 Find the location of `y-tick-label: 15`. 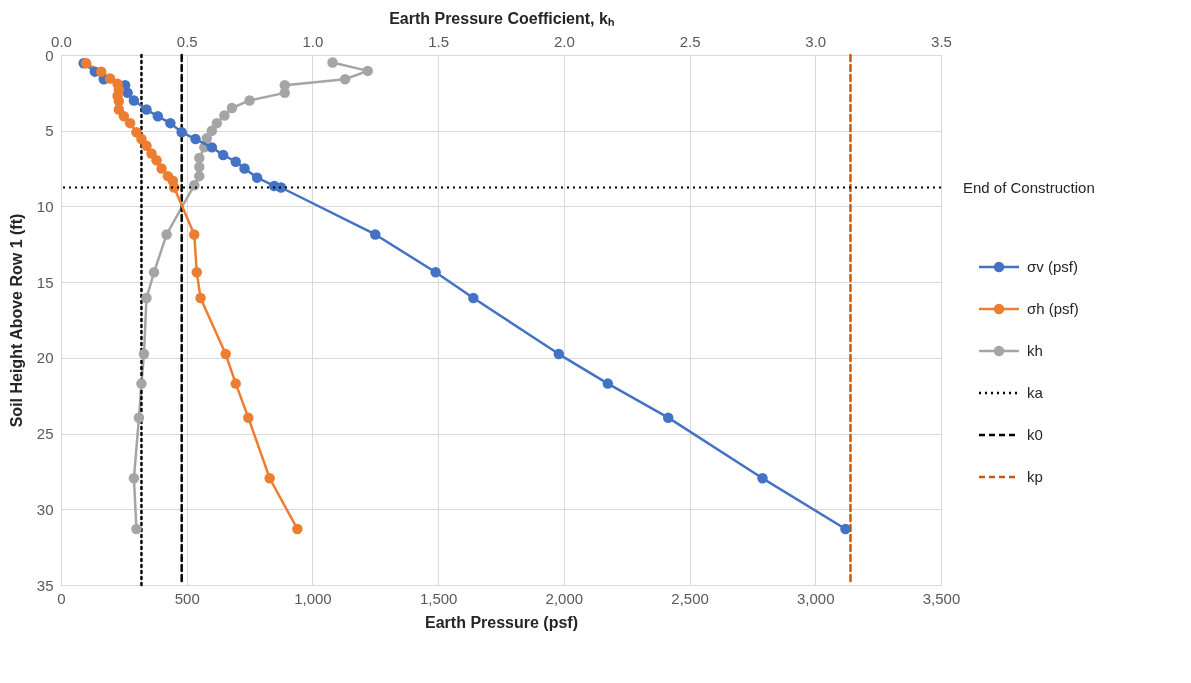

y-tick-label: 15 is located at coordinates (45, 282).